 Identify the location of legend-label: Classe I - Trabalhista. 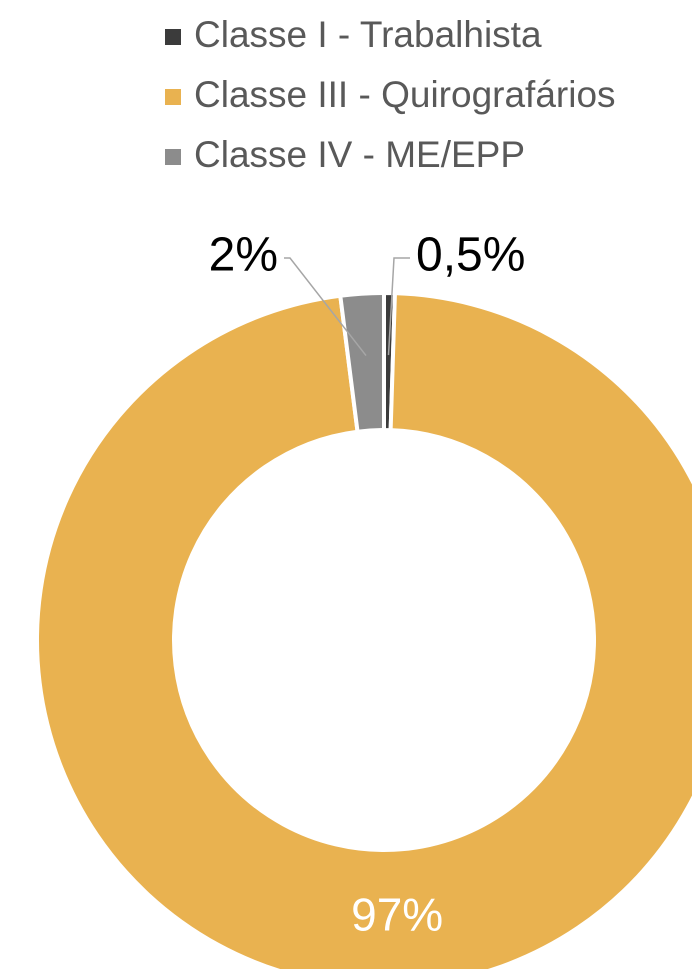
(368, 34).